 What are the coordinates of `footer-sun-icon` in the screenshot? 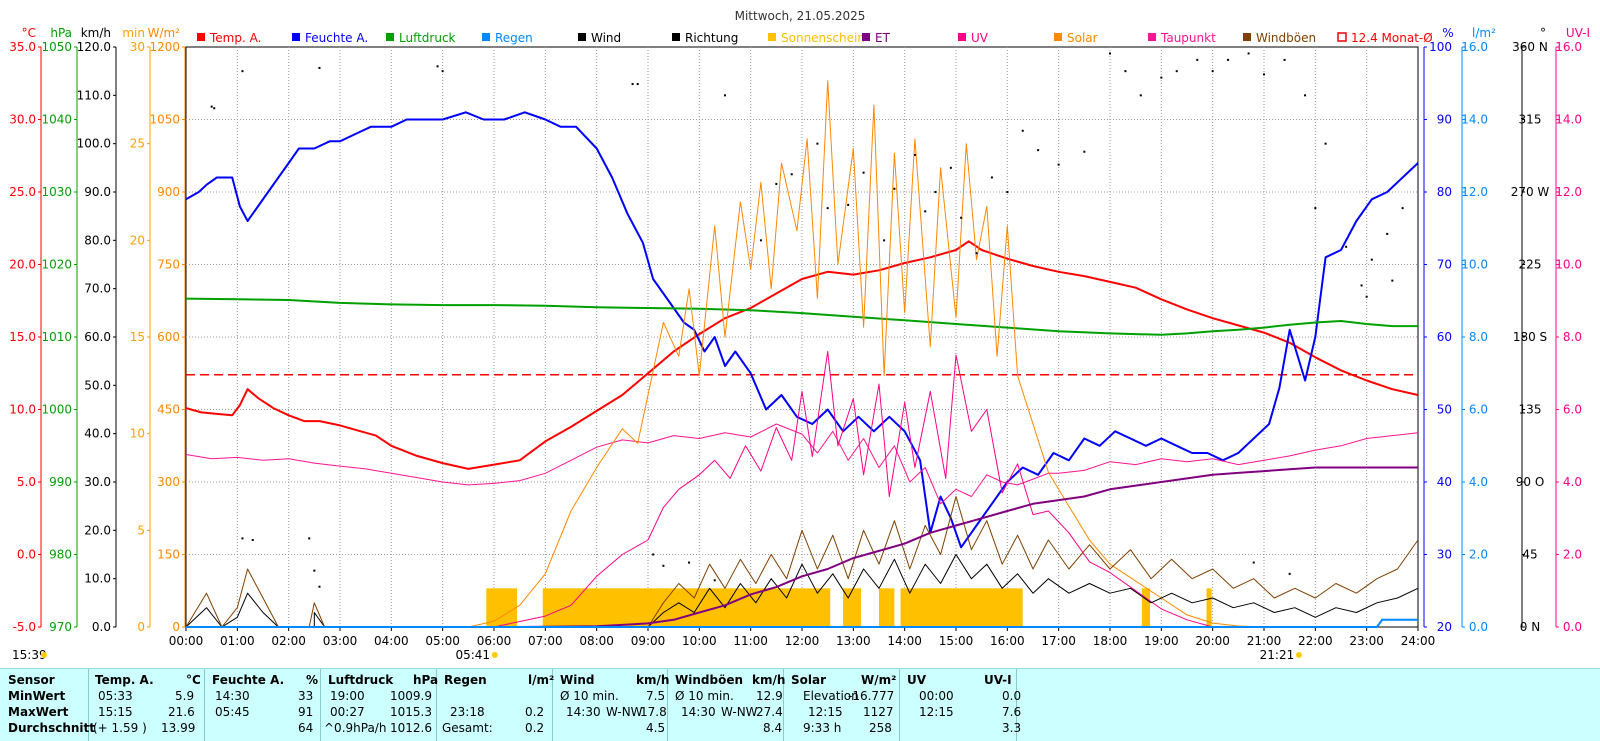 It's located at (44, 655).